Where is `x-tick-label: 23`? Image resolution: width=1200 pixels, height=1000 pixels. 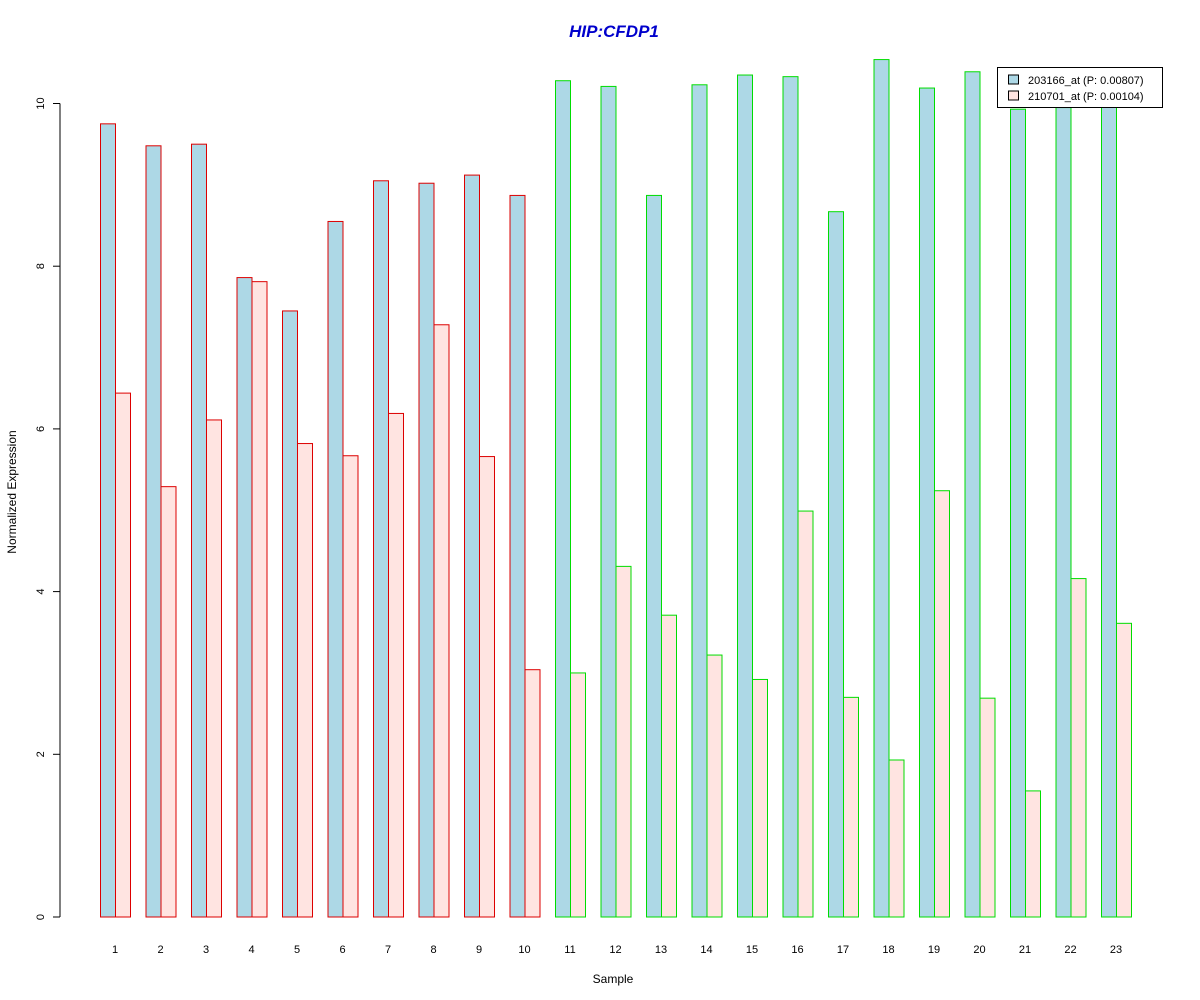 x-tick-label: 23 is located at coordinates (1116, 950).